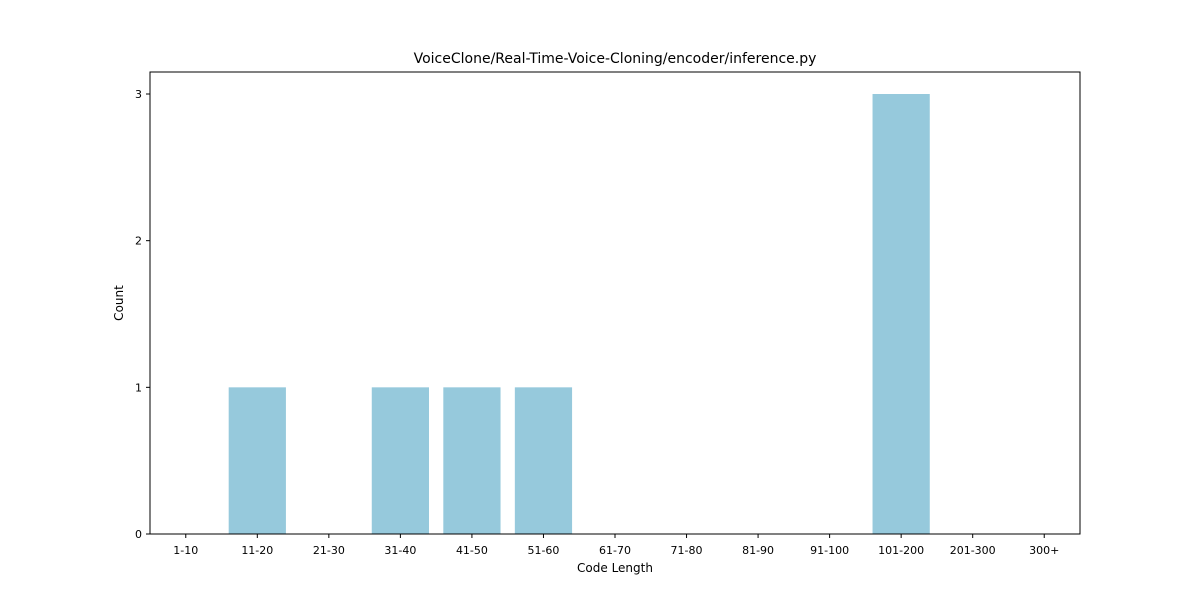 This screenshot has width=1200, height=600. I want to click on x-tick-label-91-100: 91-100, so click(829, 550).